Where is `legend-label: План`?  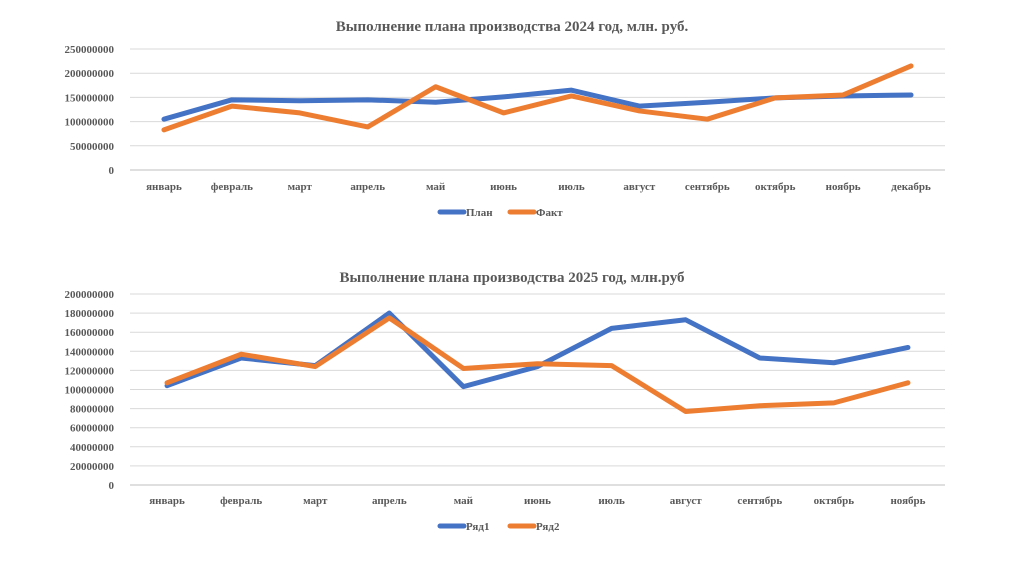
legend-label: План is located at coordinates (479, 213).